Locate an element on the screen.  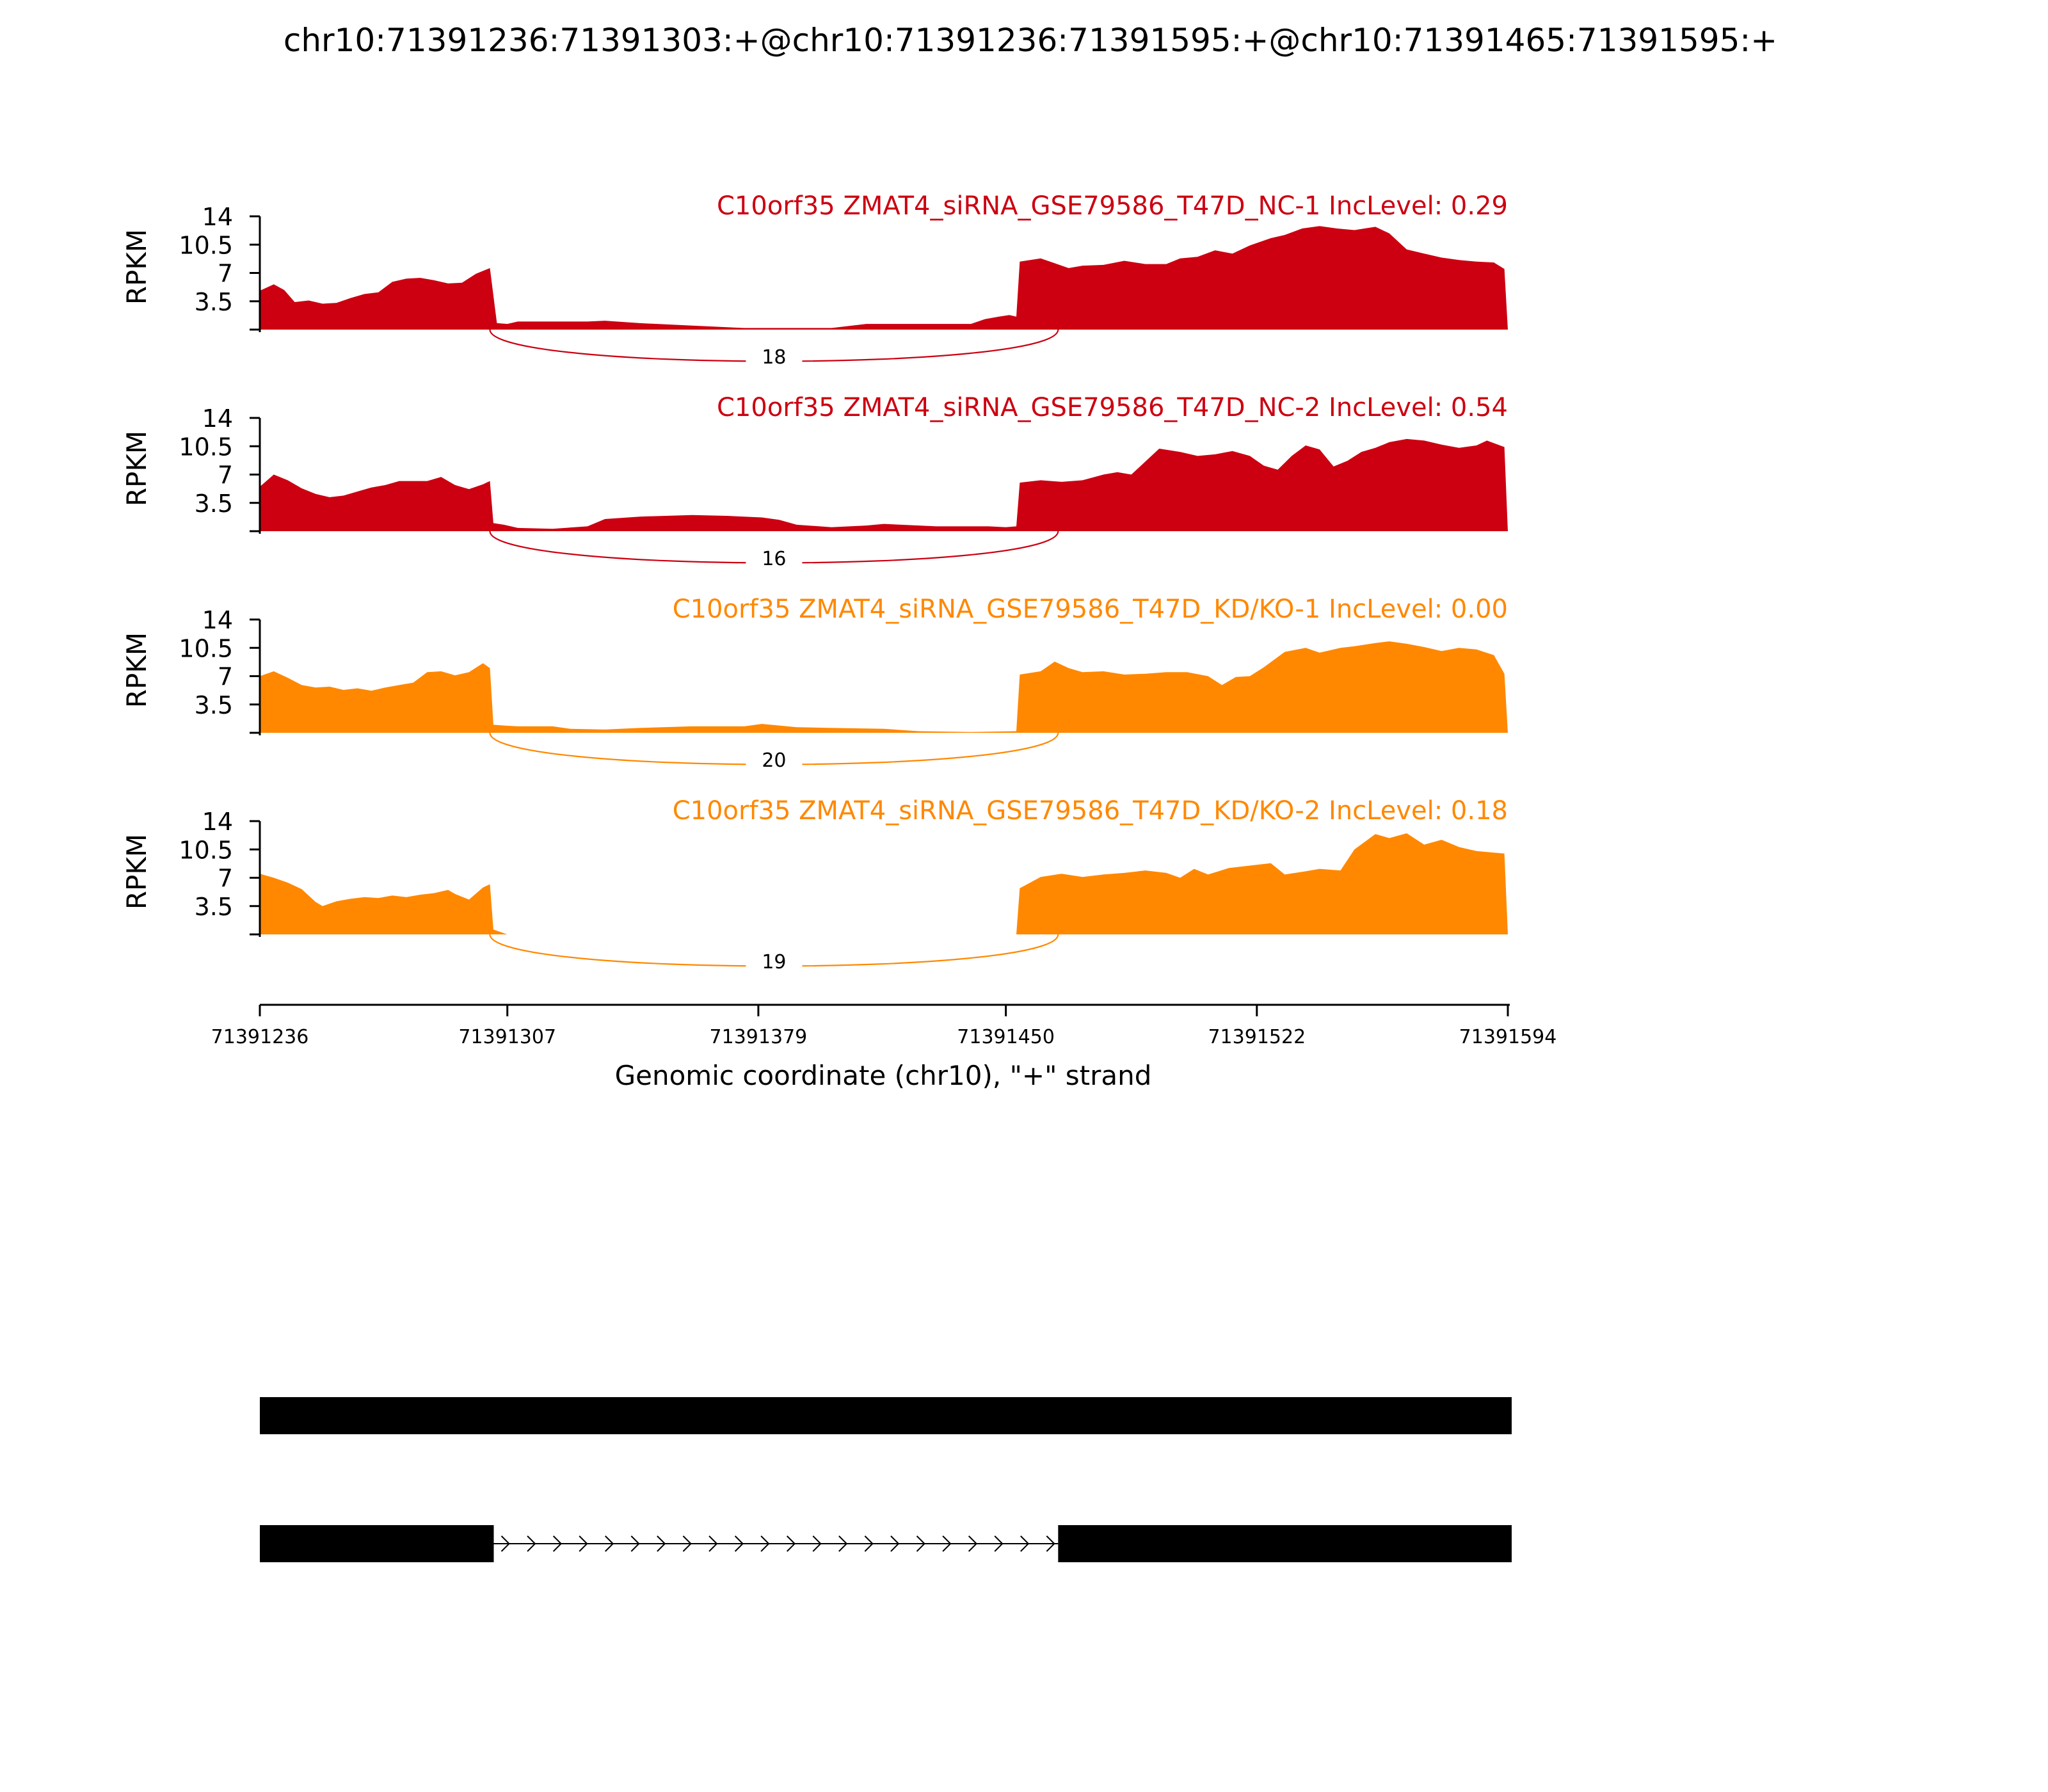
x-axis-label: Genomic coordinate (chr10), "+" strand is located at coordinates (883, 1075).